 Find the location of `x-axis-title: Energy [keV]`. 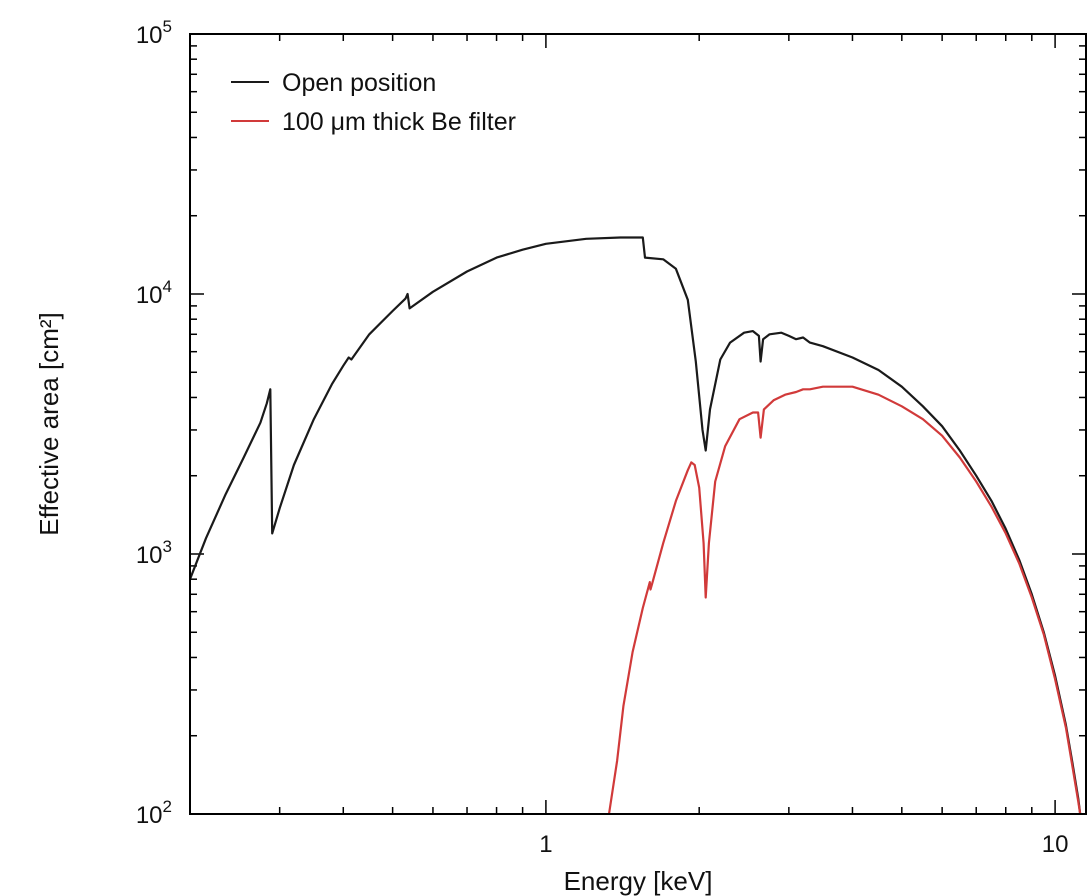

x-axis-title: Energy [keV] is located at coordinates (638, 881).